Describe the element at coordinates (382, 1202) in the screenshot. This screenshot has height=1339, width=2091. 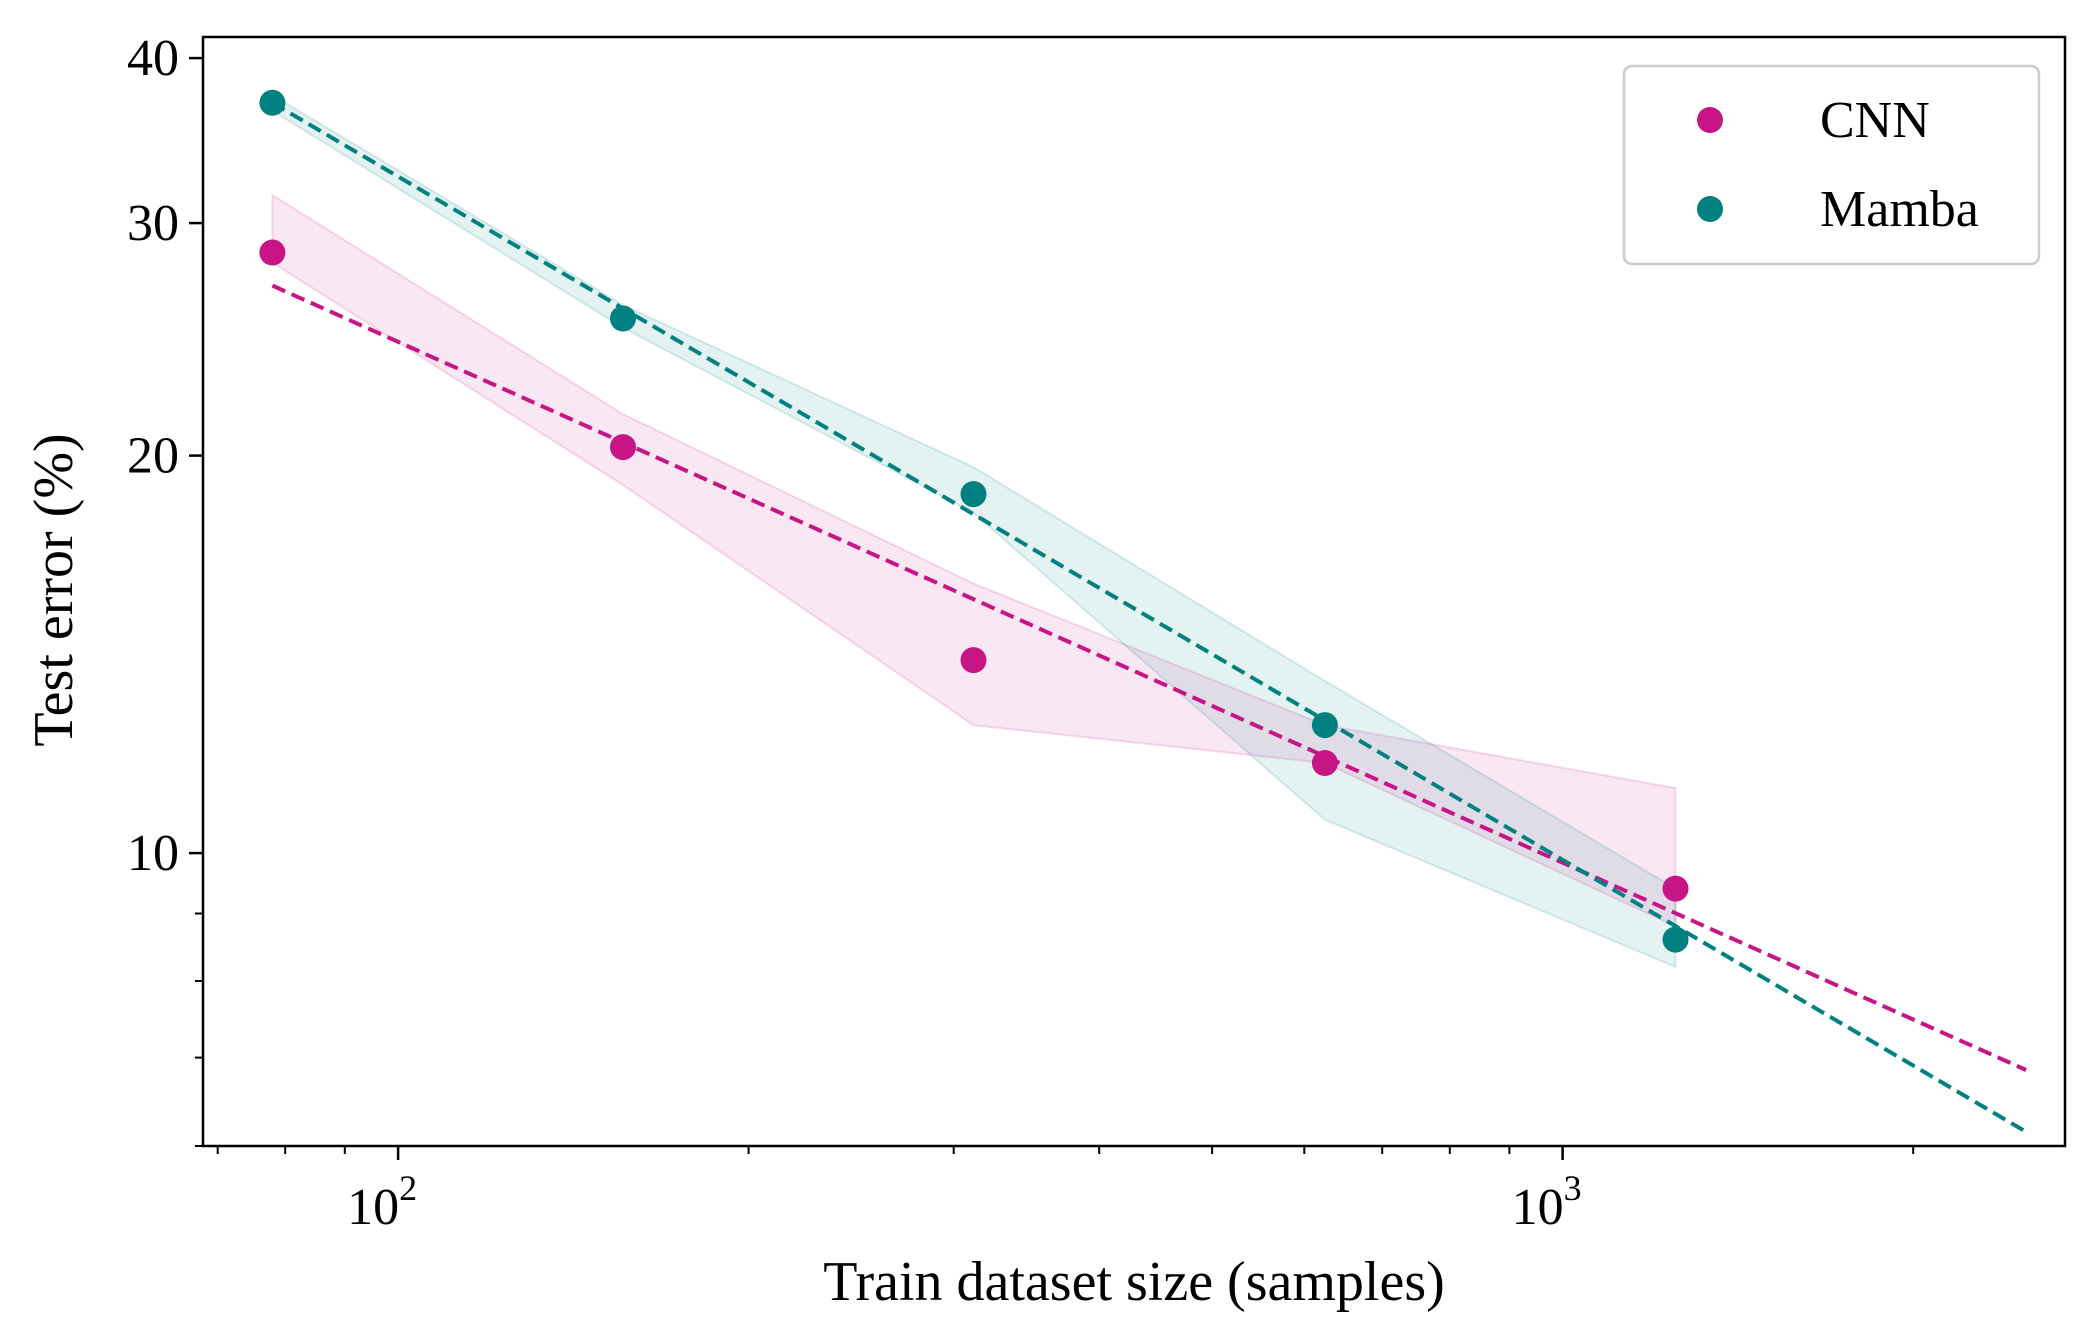
I see `x-tick-label-1: 10²` at that location.